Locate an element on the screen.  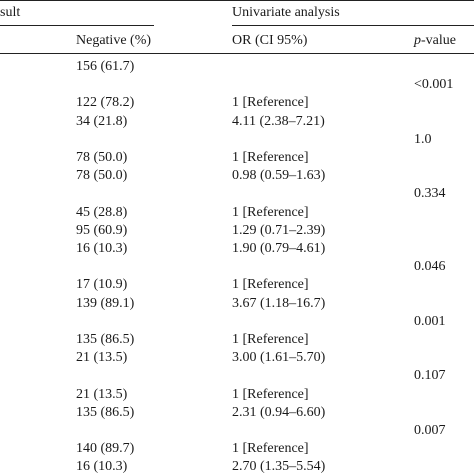
cell-p-value: 1.0 is located at coordinates (423, 139).